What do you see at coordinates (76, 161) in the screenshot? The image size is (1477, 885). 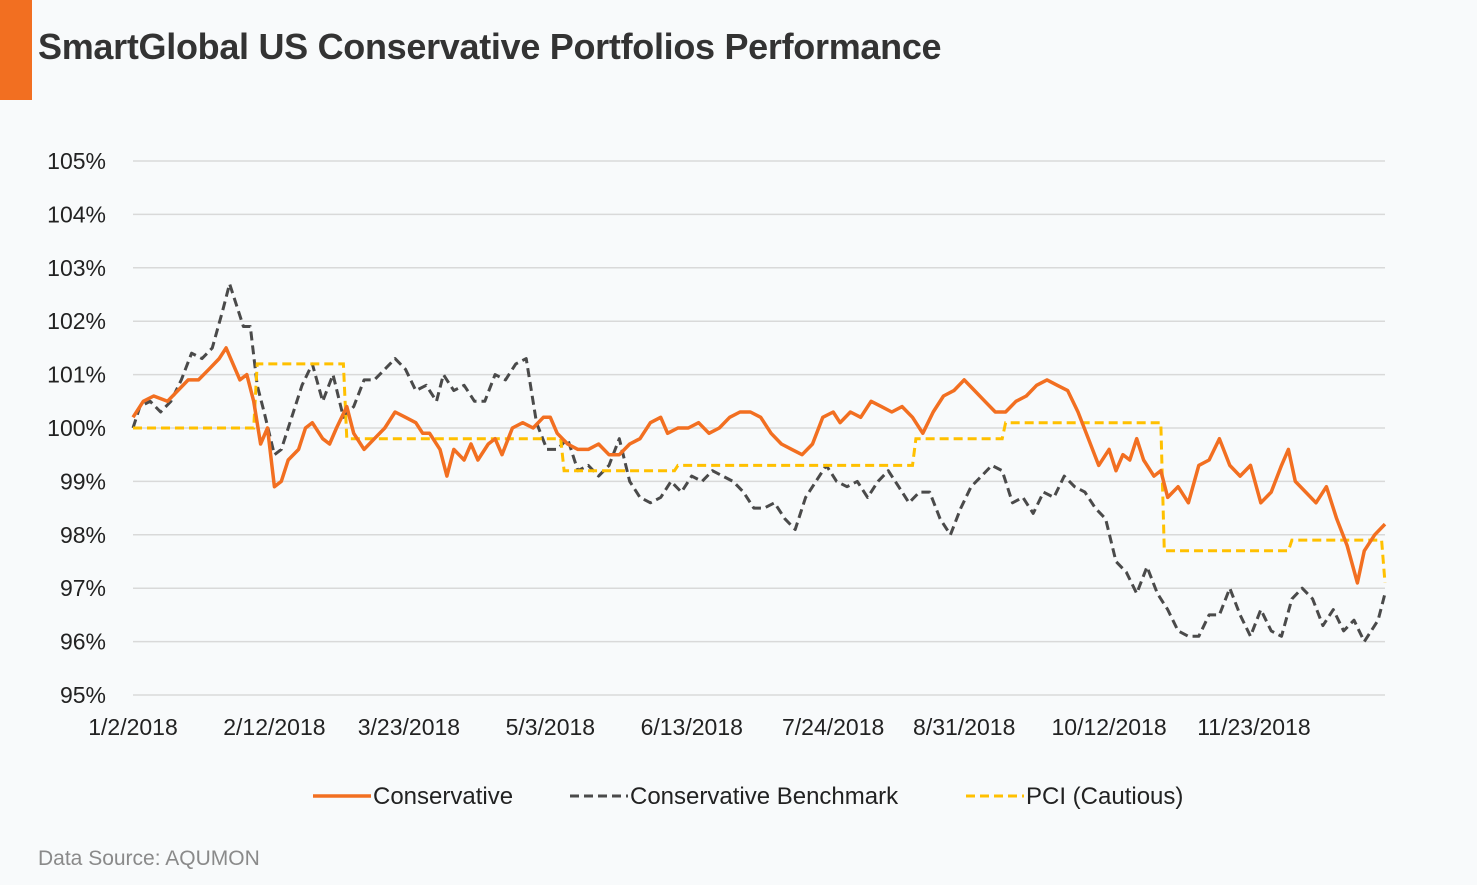 I see `y-tick-label: 105%` at bounding box center [76, 161].